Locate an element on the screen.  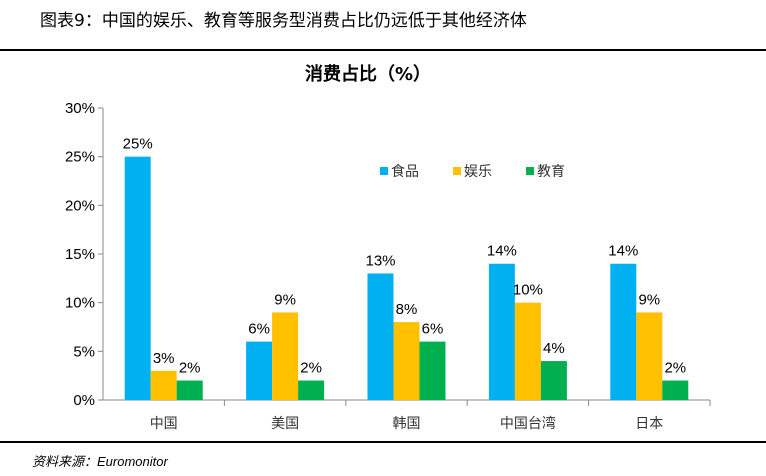
x-tick-label: 中国 is located at coordinates (164, 424).